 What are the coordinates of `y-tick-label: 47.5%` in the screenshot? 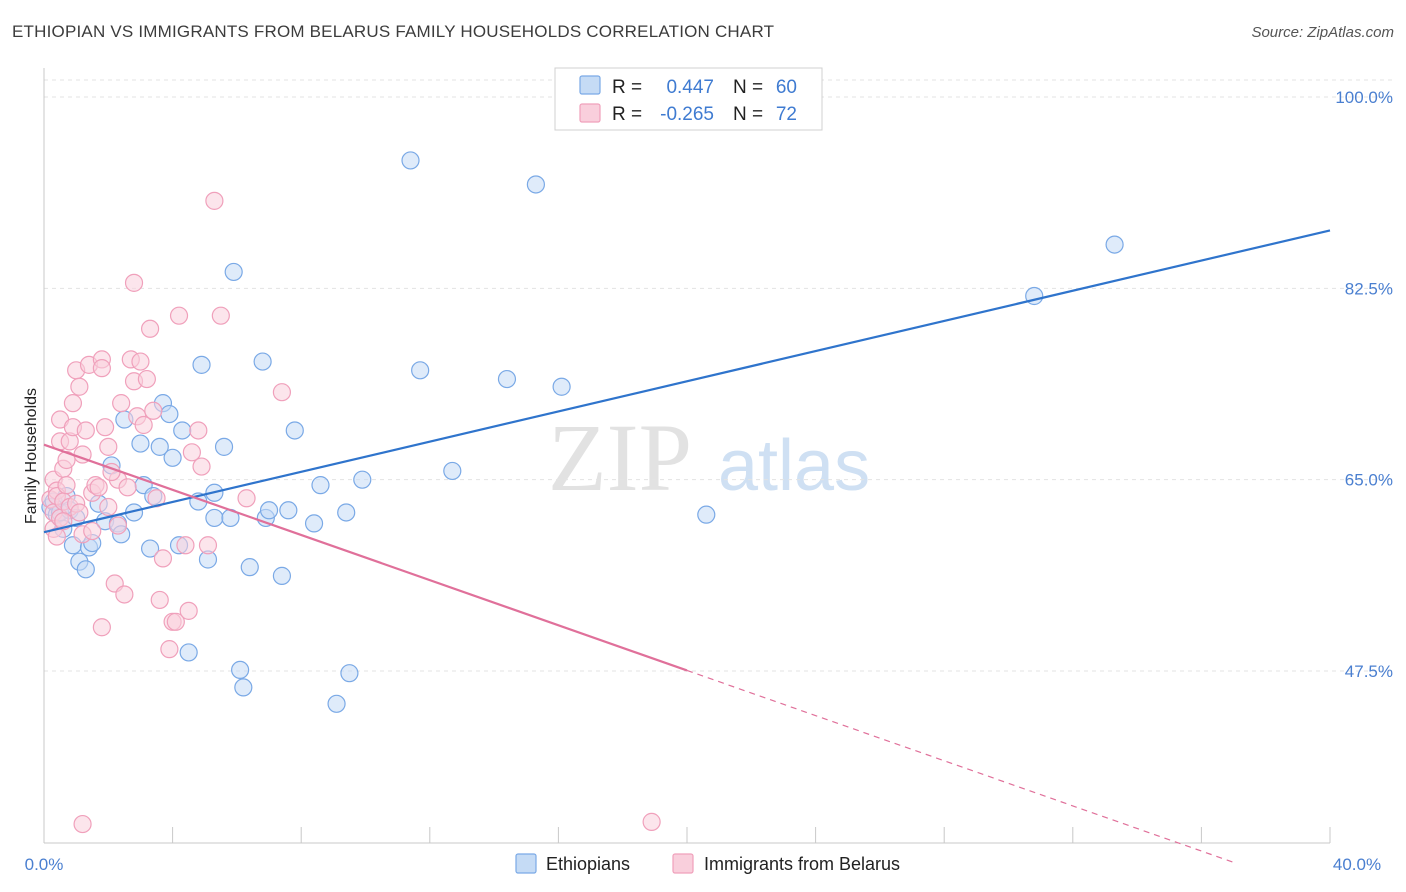 It's located at (1369, 671).